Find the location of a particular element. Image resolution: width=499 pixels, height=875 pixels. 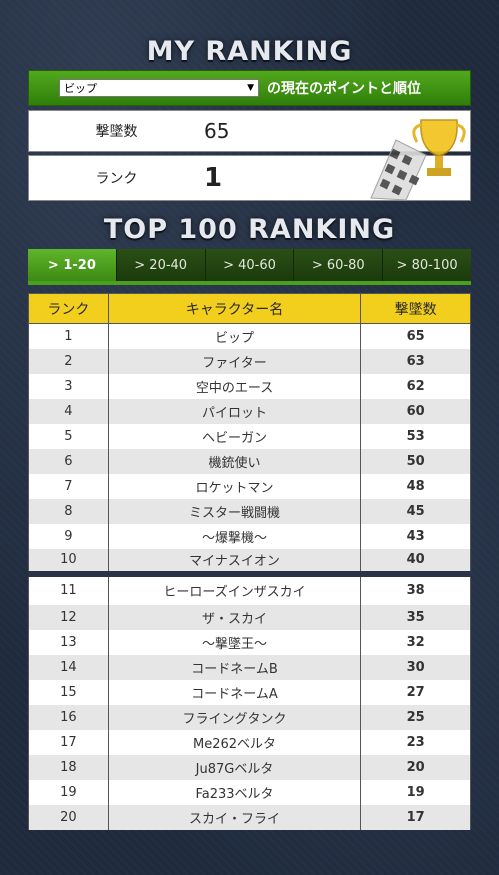

row-rank-cell: 13 is located at coordinates (68, 642).